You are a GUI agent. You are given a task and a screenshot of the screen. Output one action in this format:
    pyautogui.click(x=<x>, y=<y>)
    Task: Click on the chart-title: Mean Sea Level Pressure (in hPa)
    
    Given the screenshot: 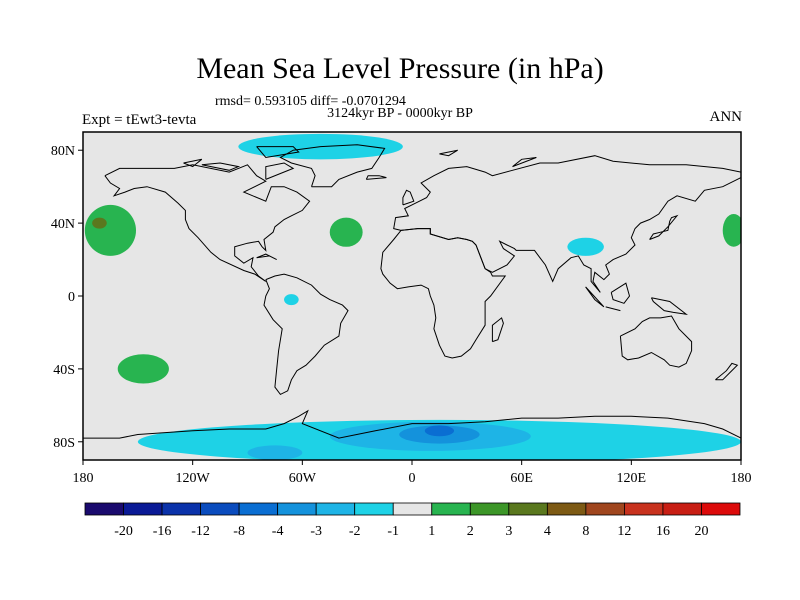 What is the action you would take?
    pyautogui.click(x=400, y=68)
    